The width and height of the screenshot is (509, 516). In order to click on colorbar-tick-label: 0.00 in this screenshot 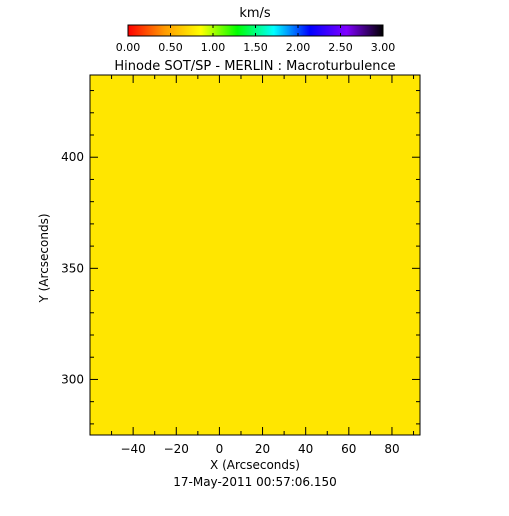, I will do `click(128, 47)`.